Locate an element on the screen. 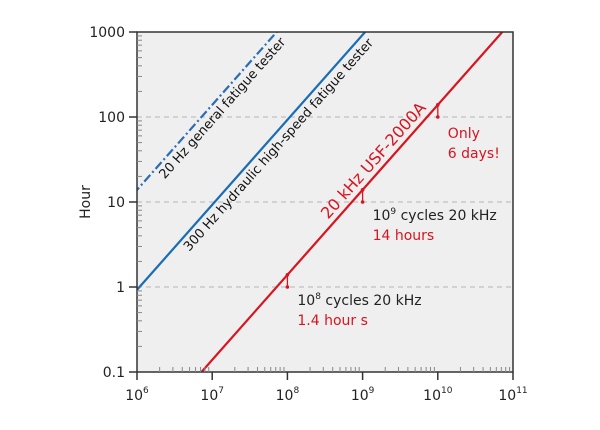  annotation-line2-2: 6 days! is located at coordinates (474, 154).